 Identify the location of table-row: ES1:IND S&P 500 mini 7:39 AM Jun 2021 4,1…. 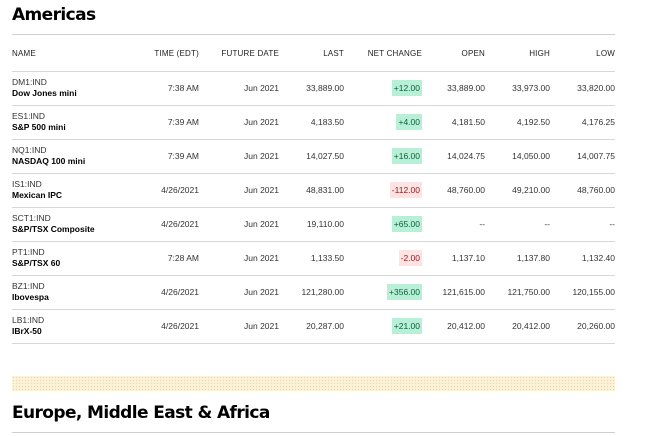
(313, 122).